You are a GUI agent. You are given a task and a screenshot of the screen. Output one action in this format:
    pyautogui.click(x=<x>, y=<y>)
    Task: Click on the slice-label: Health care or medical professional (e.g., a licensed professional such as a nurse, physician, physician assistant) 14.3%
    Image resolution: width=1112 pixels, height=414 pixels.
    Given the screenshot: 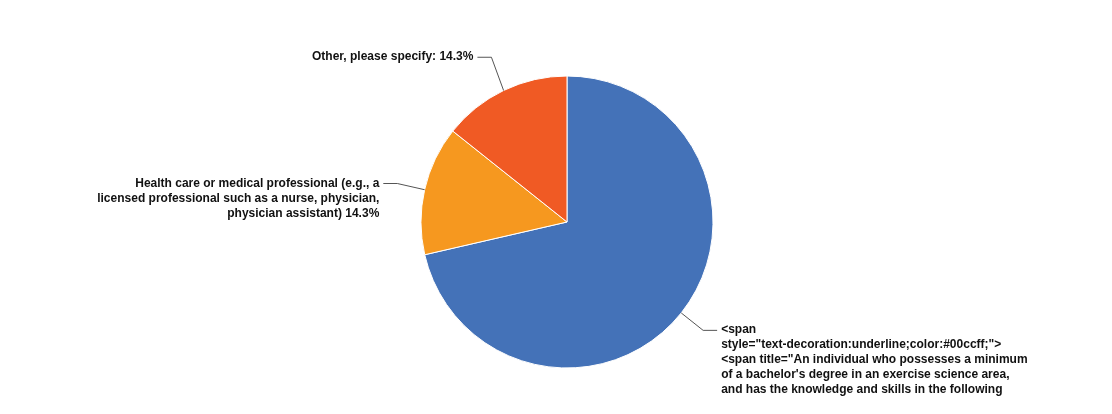 What is the action you would take?
    pyautogui.click(x=238, y=197)
    